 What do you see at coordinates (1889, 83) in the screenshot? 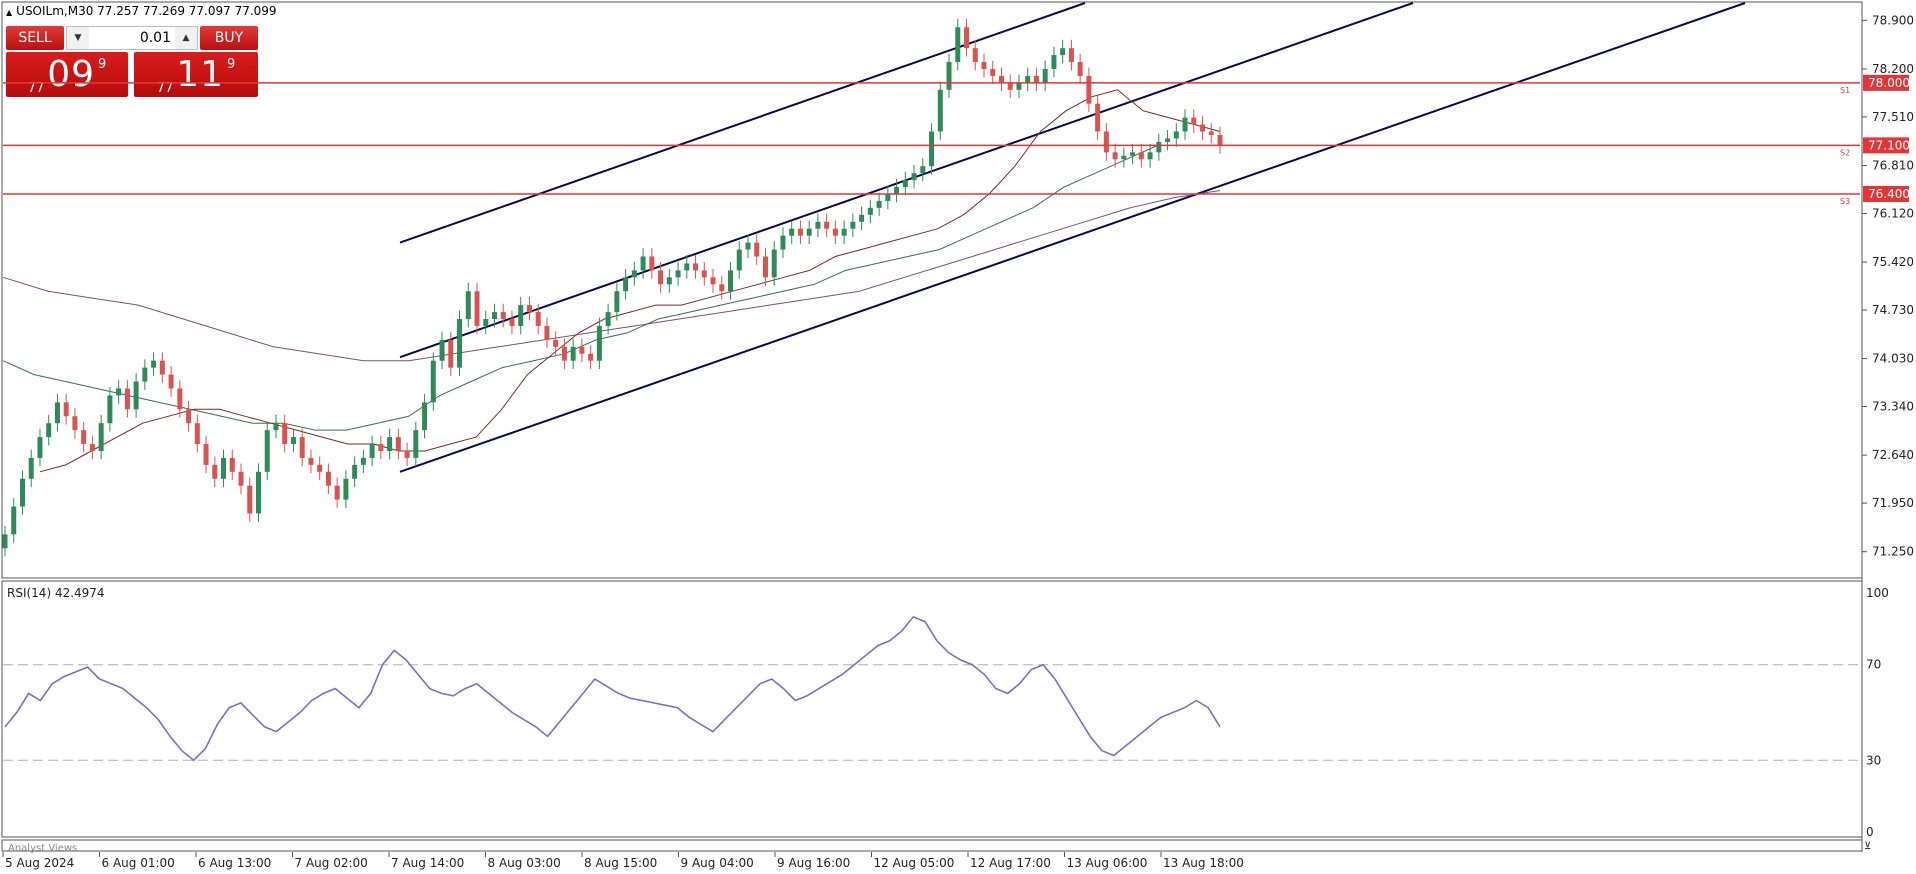
I see `level-price-label: 78.000` at bounding box center [1889, 83].